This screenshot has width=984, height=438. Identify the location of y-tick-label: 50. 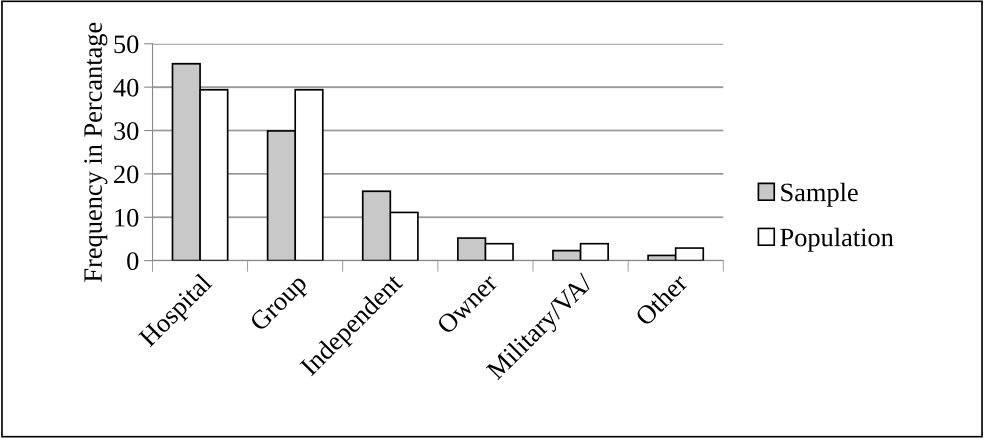
(126, 44).